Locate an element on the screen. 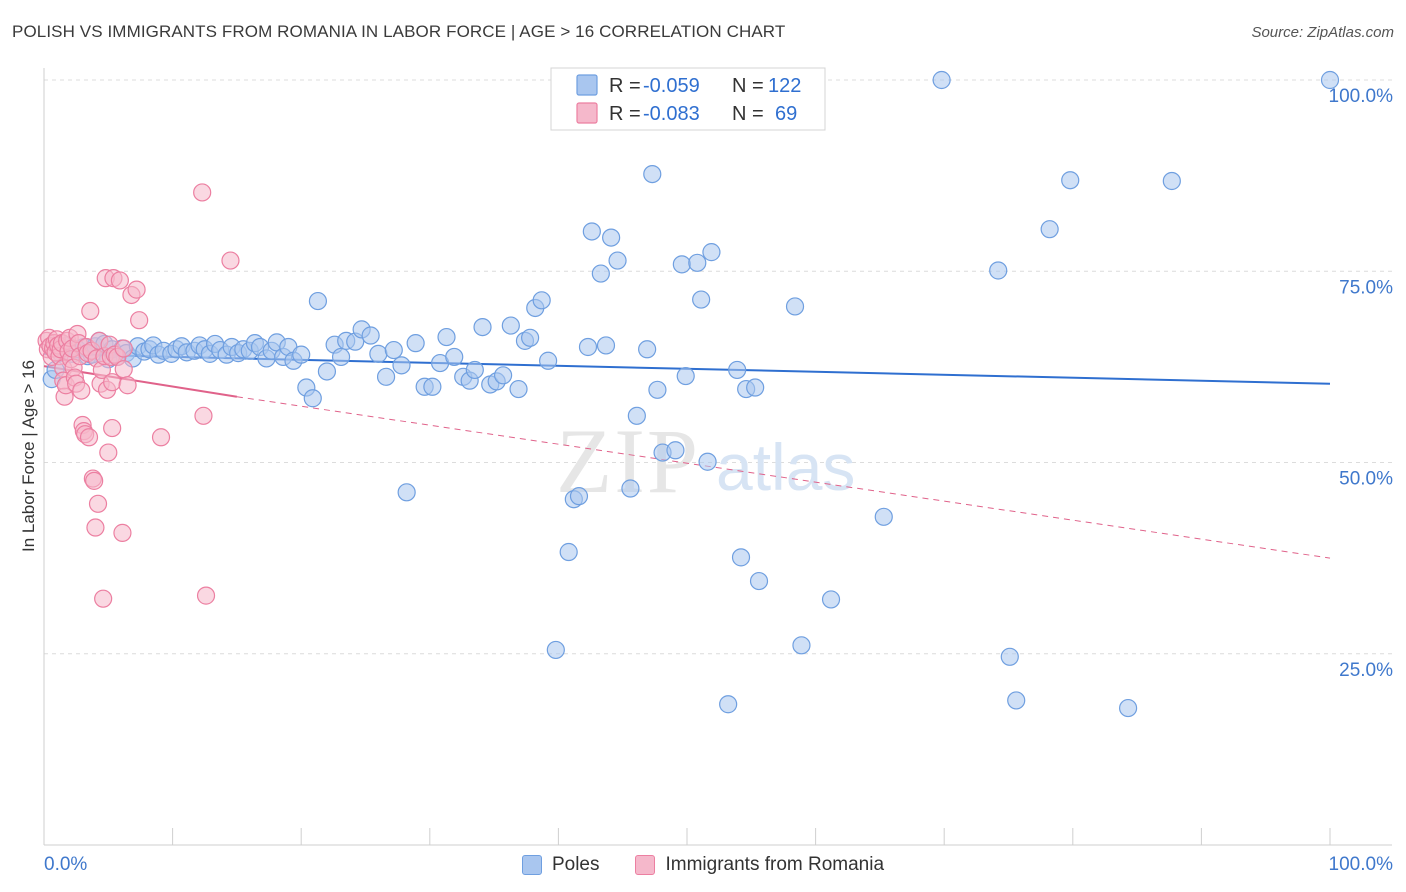  legend-swatch-romania-icon is located at coordinates (645, 865).